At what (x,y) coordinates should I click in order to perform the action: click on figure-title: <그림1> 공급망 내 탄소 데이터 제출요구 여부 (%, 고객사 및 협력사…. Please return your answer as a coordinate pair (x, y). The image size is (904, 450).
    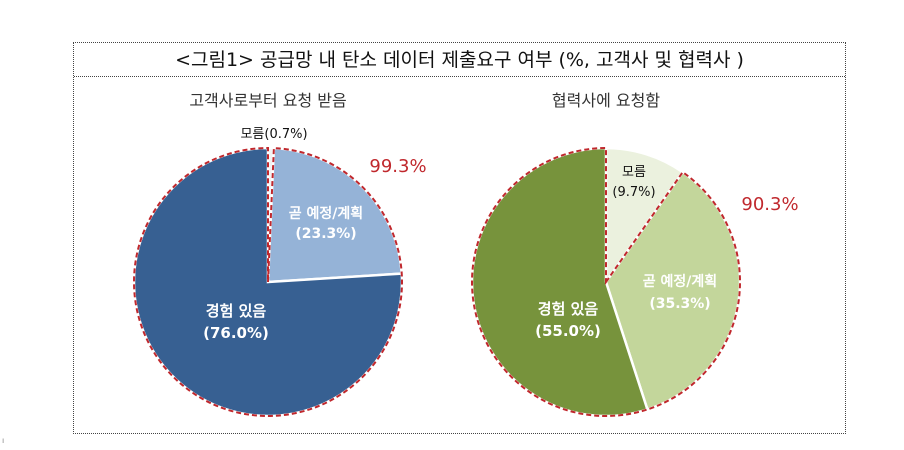
    Looking at the image, I should click on (459, 60).